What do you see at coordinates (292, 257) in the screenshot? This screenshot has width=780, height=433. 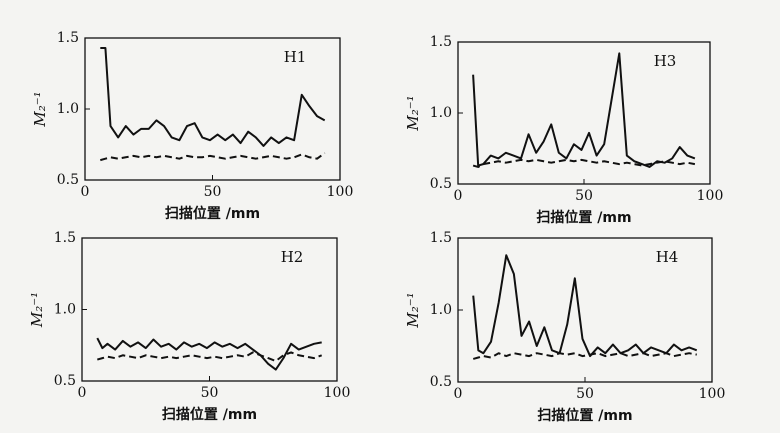 I see `panel-title: H2` at bounding box center [292, 257].